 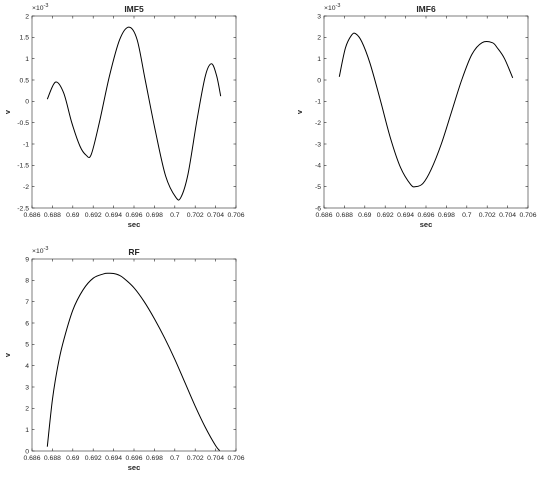 I want to click on imf6-x-tick-label: 0.686, so click(x=323, y=215).